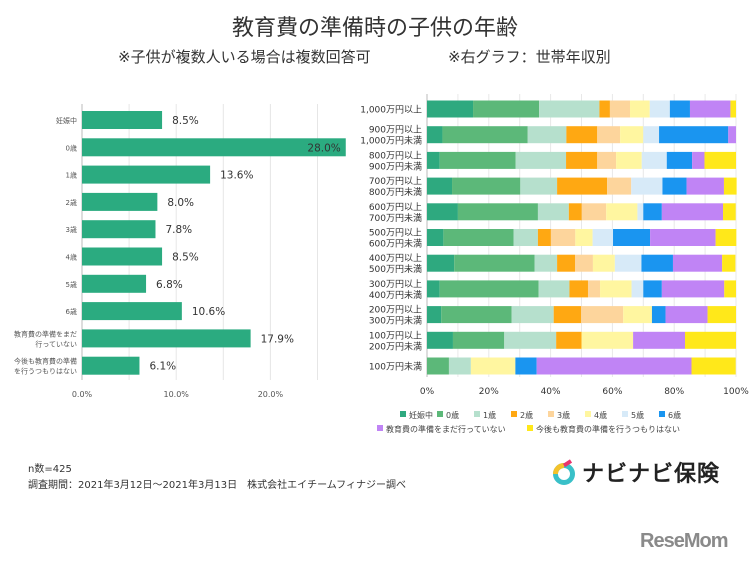 Image resolution: width=750 pixels, height=567 pixels. What do you see at coordinates (674, 415) in the screenshot?
I see `legend-label: 6歳` at bounding box center [674, 415].